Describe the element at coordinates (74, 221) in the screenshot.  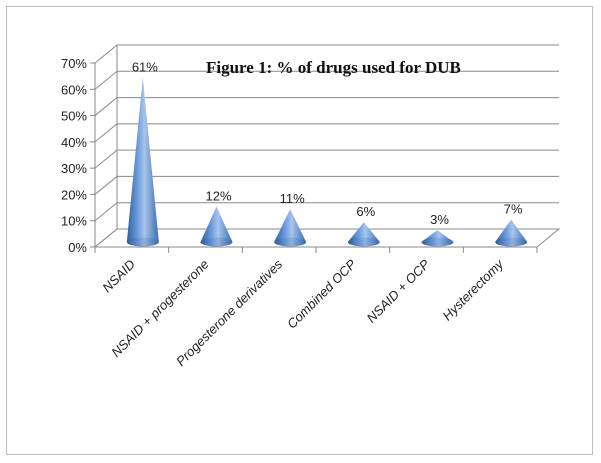
I see `y-tick-label: 10%` at that location.